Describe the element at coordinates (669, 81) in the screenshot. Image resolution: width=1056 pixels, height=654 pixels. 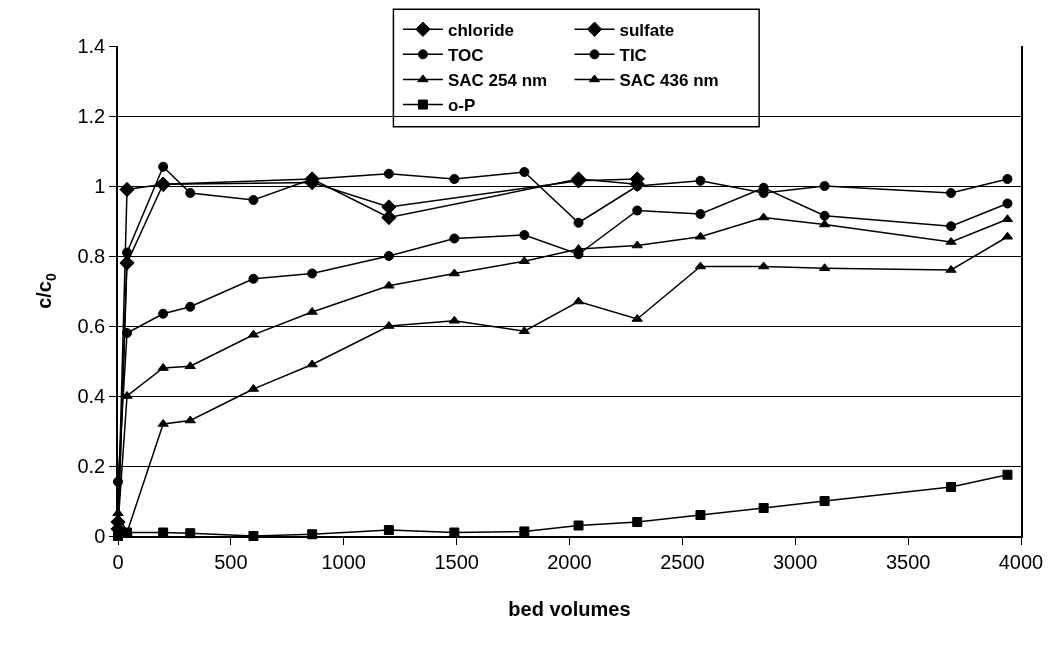
I see `legend-label: SAC 436 nm` at that location.